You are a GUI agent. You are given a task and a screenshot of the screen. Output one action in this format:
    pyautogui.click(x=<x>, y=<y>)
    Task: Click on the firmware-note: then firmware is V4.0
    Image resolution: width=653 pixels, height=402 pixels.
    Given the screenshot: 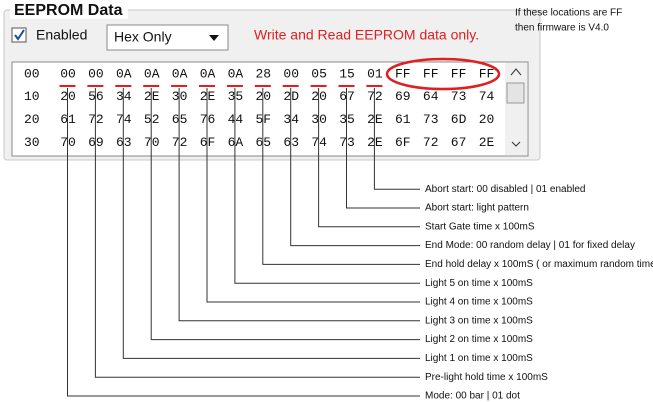 What is the action you would take?
    pyautogui.click(x=562, y=28)
    